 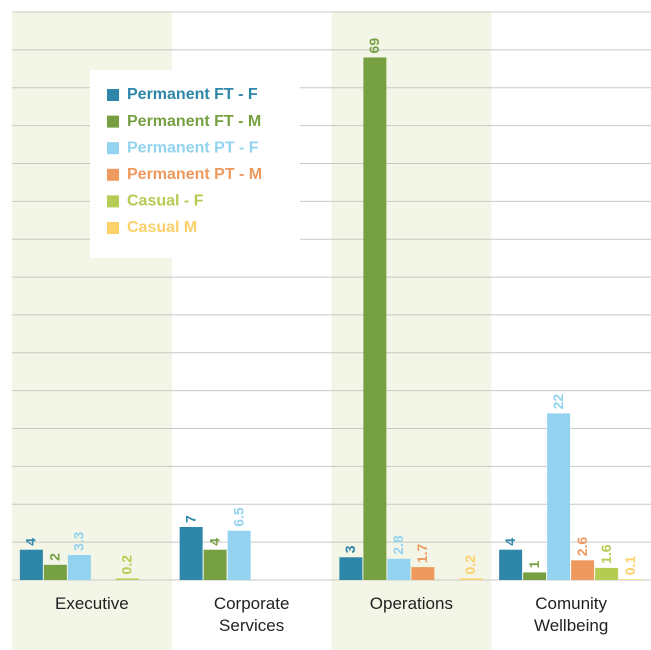 I want to click on x-tick-label: Operations, so click(x=411, y=603).